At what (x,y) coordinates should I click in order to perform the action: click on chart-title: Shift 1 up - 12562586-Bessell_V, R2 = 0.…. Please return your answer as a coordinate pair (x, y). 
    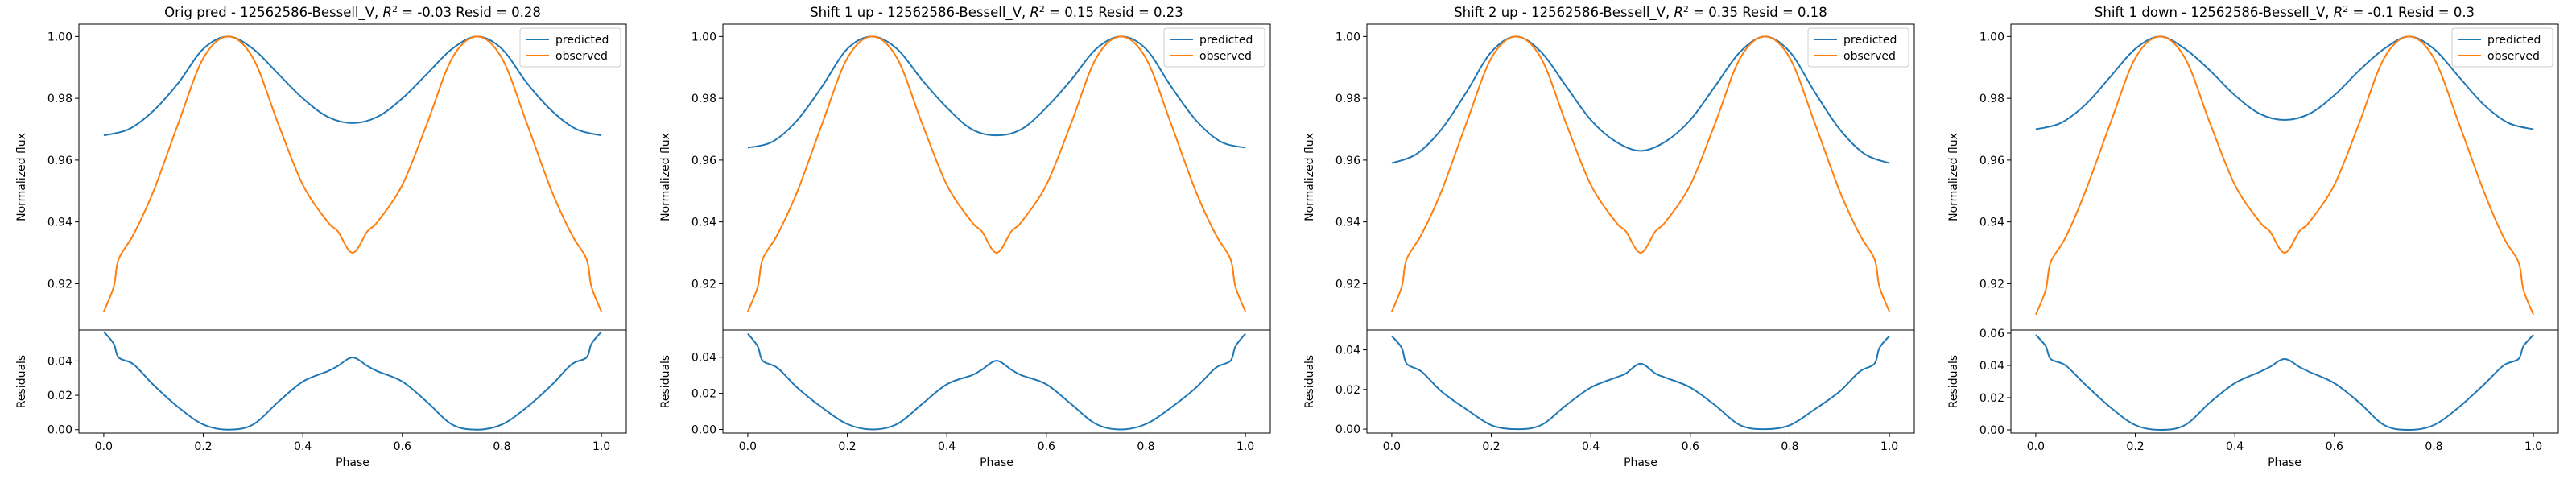
    Looking at the image, I should click on (996, 12).